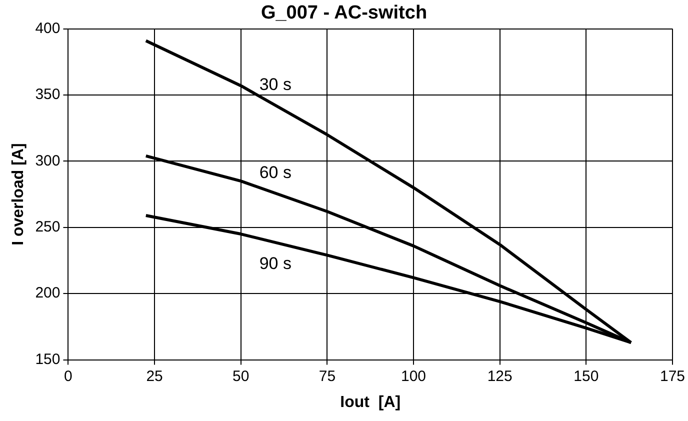 This screenshot has height=421, width=688. Describe the element at coordinates (413, 376) in the screenshot. I see `x-tick-label: 100` at that location.